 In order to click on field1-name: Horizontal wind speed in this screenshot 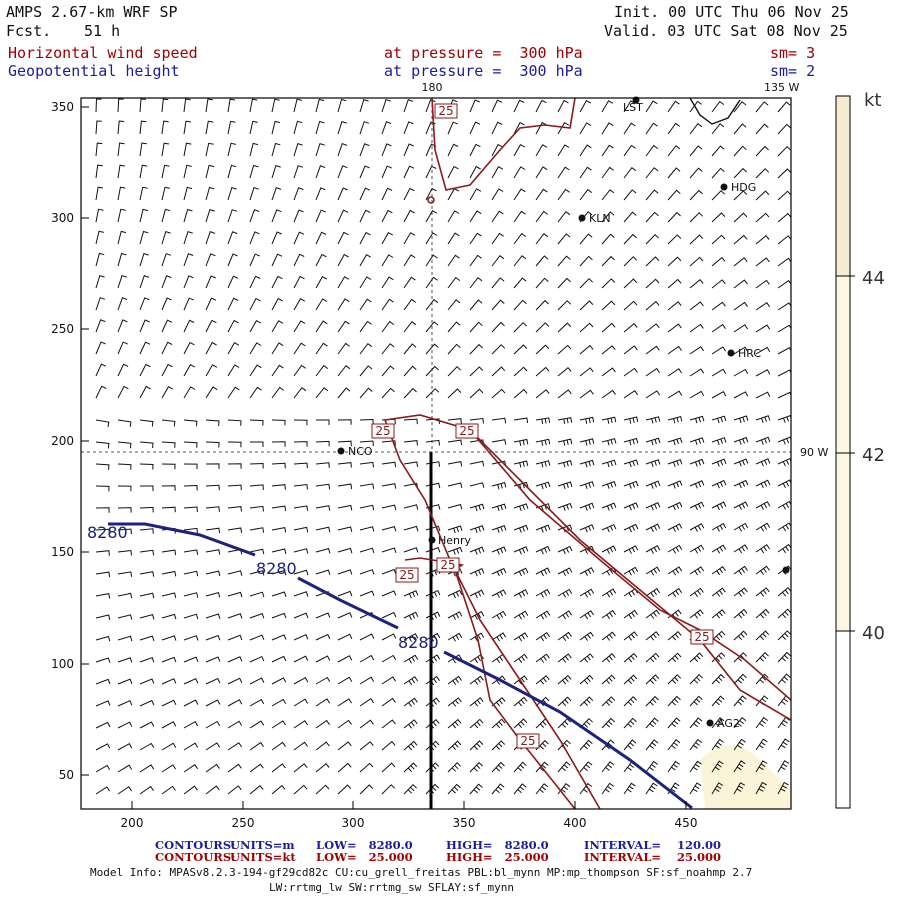, I will do `click(103, 53)`.